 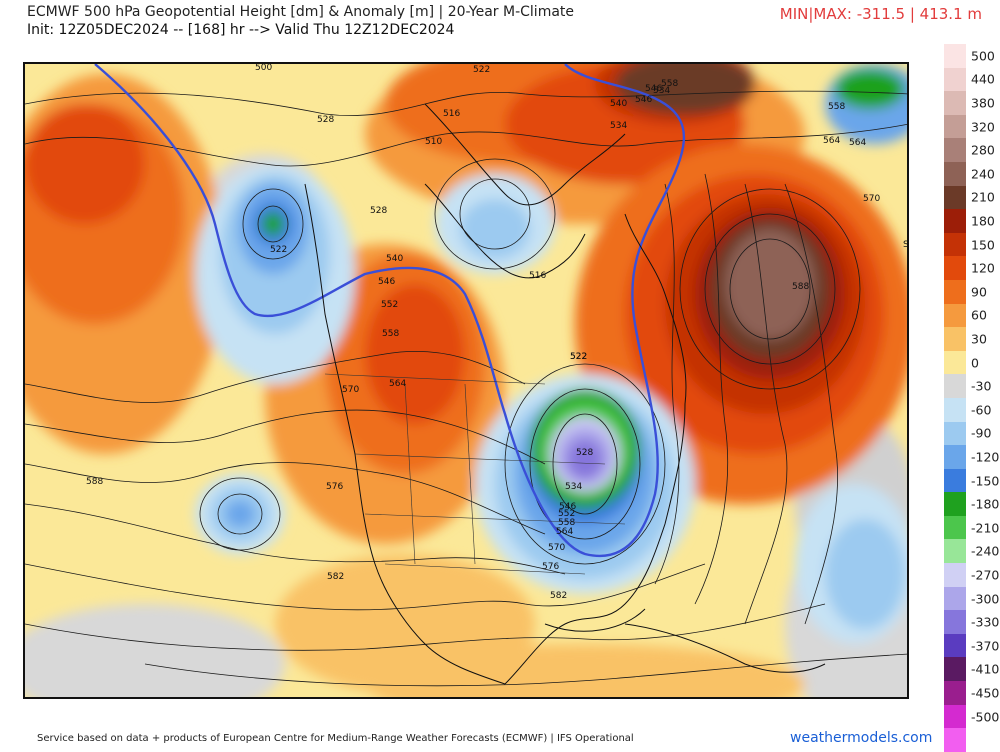 What do you see at coordinates (263, 68) in the screenshot?
I see `height-label: 500` at bounding box center [263, 68].